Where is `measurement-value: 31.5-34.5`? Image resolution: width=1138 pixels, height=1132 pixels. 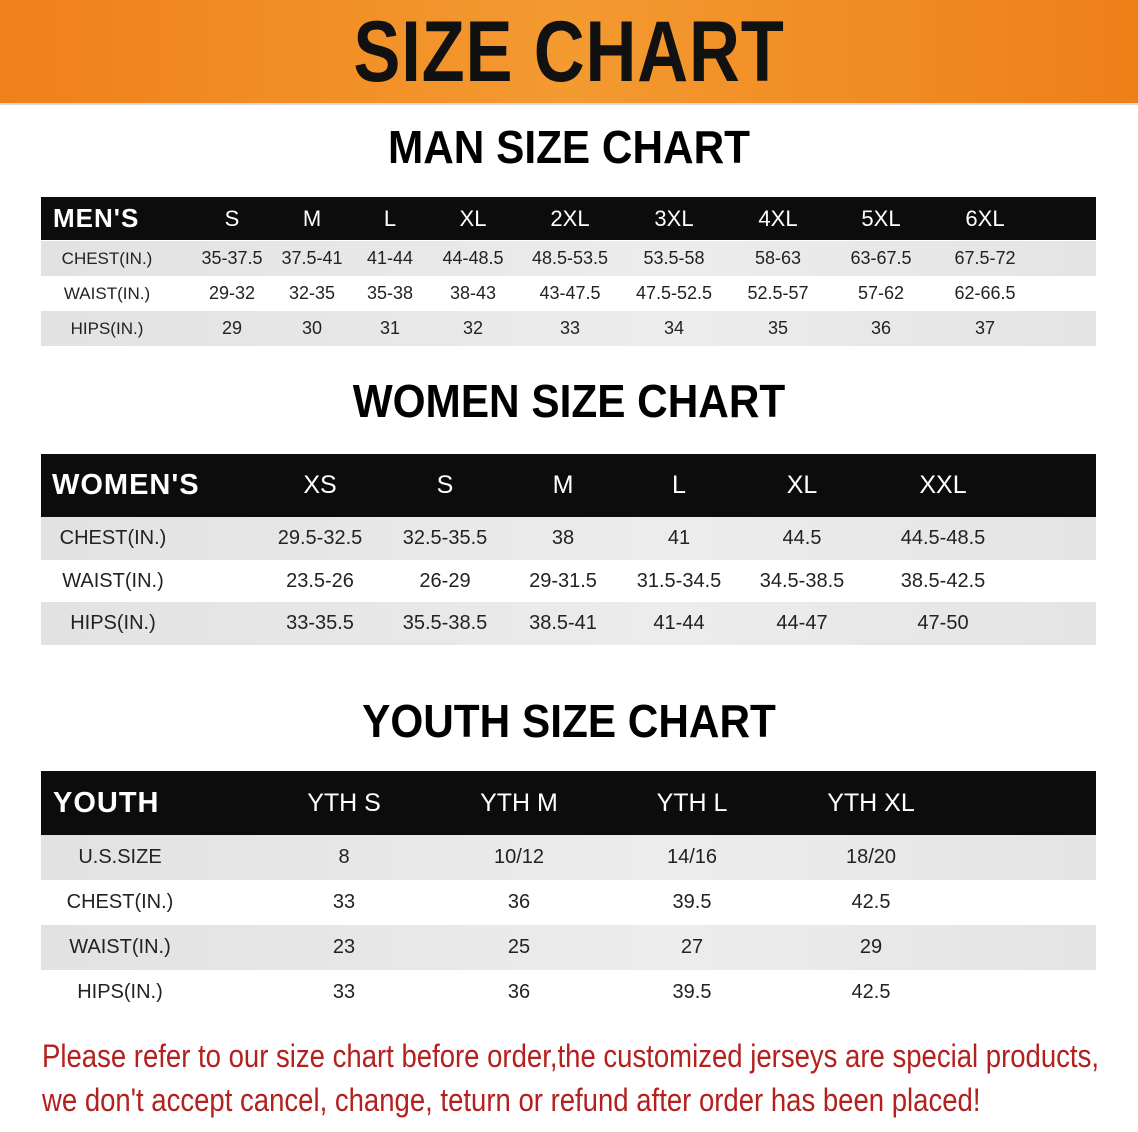 measurement-value: 31.5-34.5 is located at coordinates (679, 580).